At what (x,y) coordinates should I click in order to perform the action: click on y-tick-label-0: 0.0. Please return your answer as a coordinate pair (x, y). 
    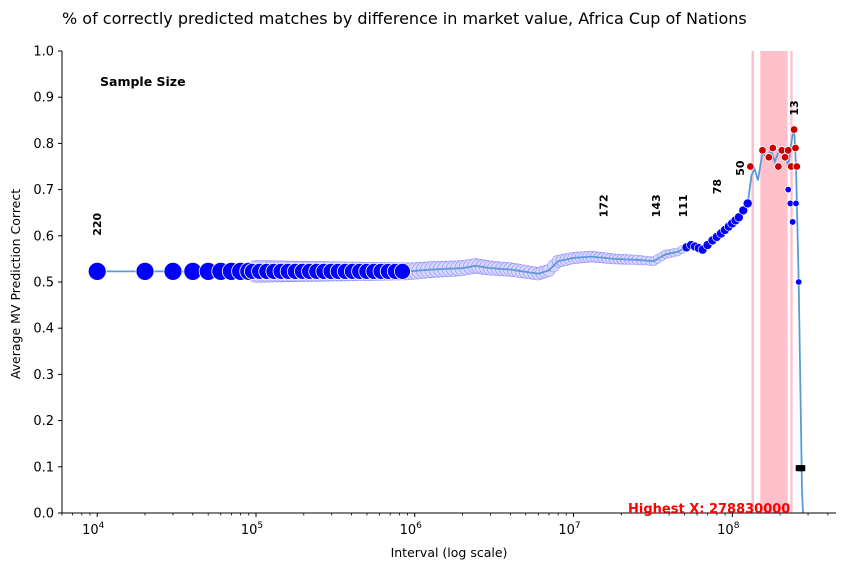
    Looking at the image, I should click on (43, 514).